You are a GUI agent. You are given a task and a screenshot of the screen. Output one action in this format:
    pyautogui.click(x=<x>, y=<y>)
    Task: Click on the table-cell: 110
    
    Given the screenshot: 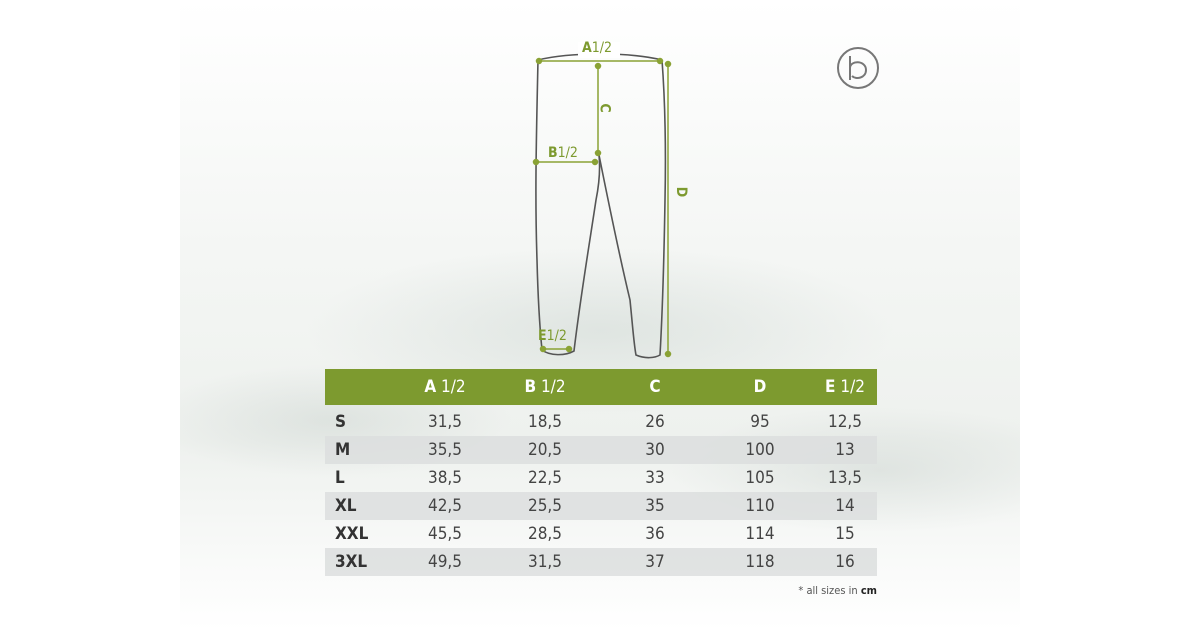 What is the action you would take?
    pyautogui.click(x=760, y=506)
    